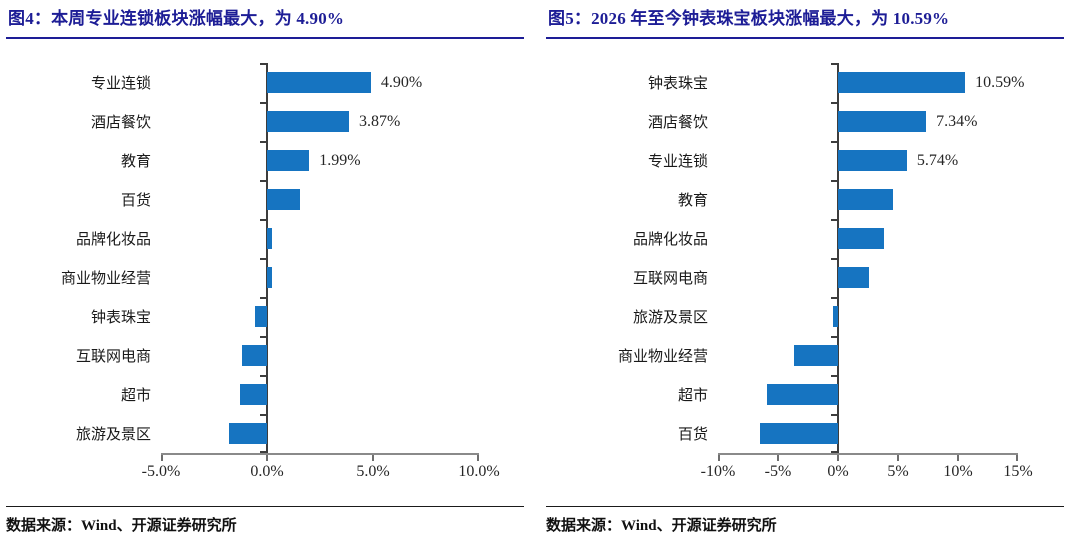  I want to click on bar-value-label: 10.59%, so click(1000, 82).